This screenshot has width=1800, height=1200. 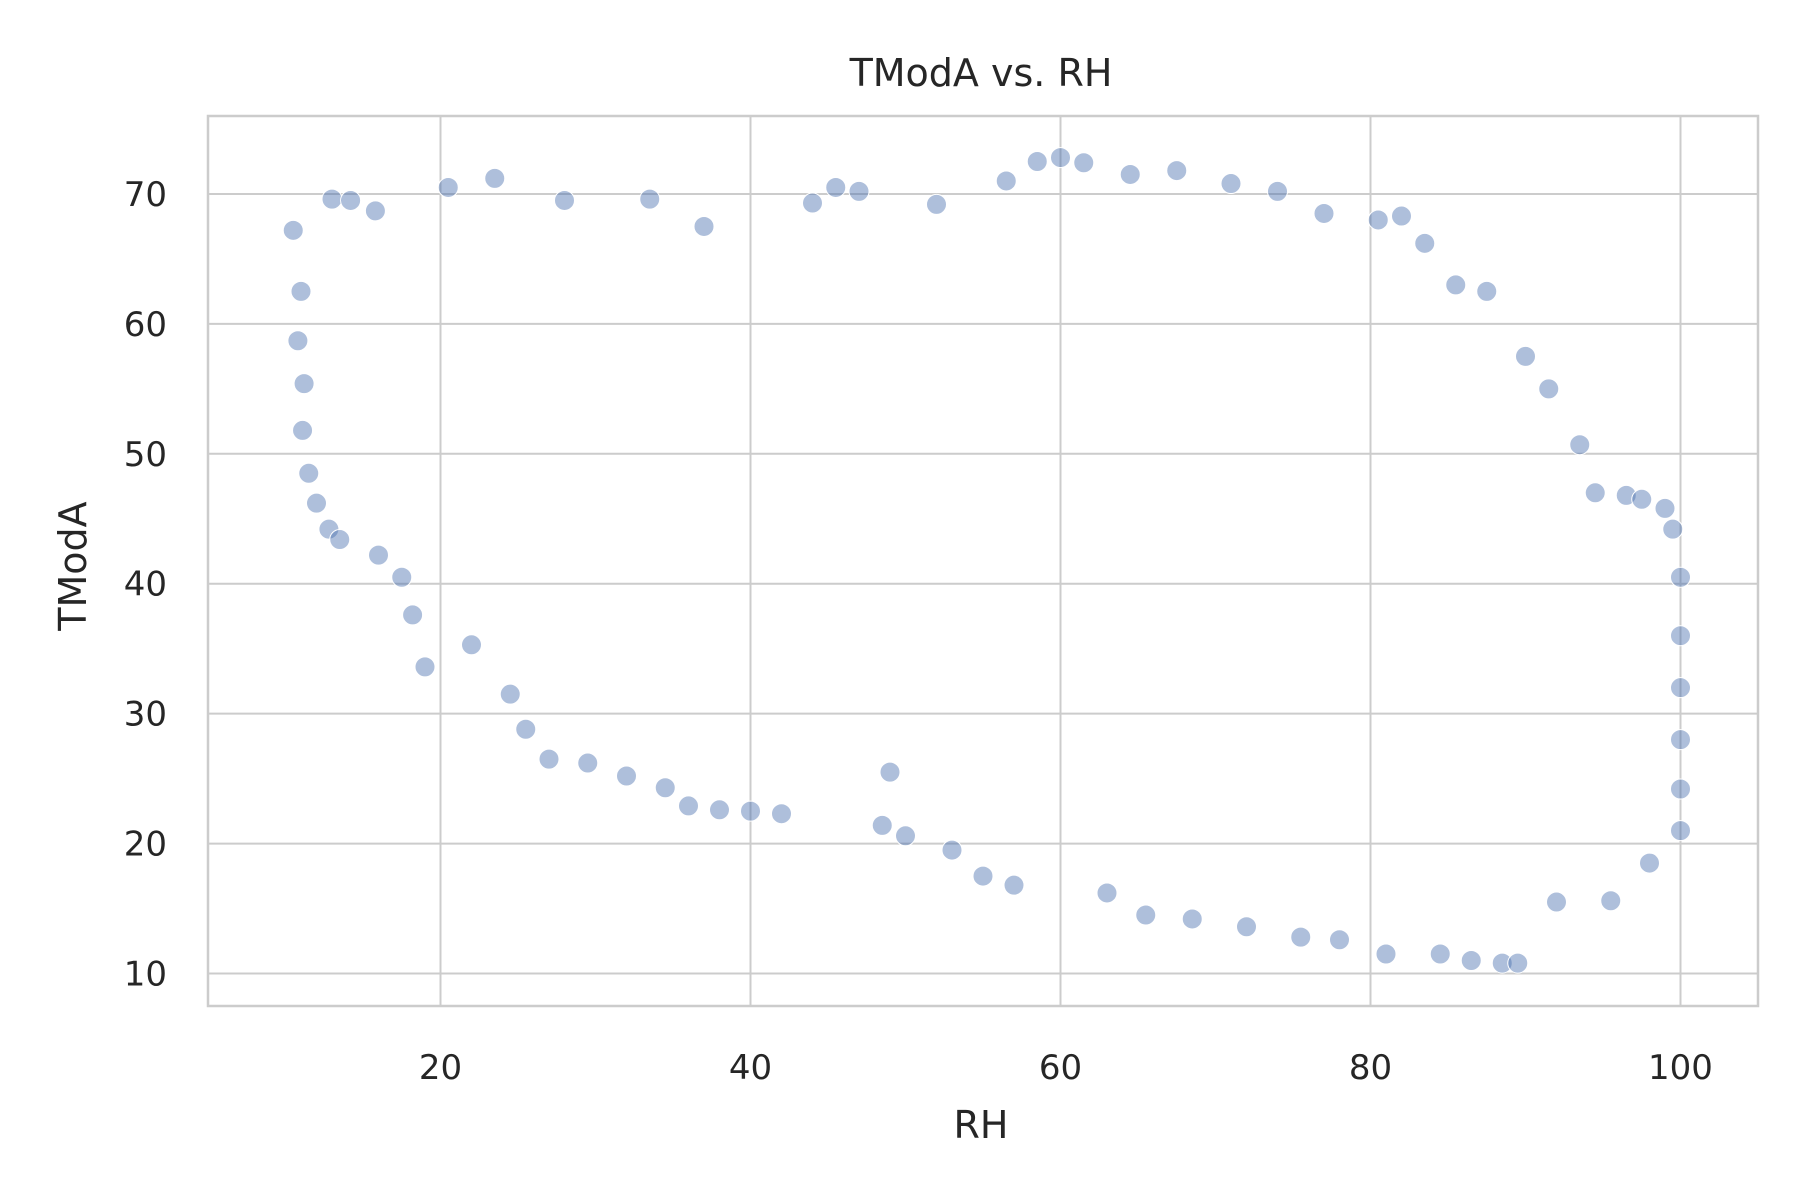 I want to click on chart-title: TModA vs. RH, so click(x=981, y=73).